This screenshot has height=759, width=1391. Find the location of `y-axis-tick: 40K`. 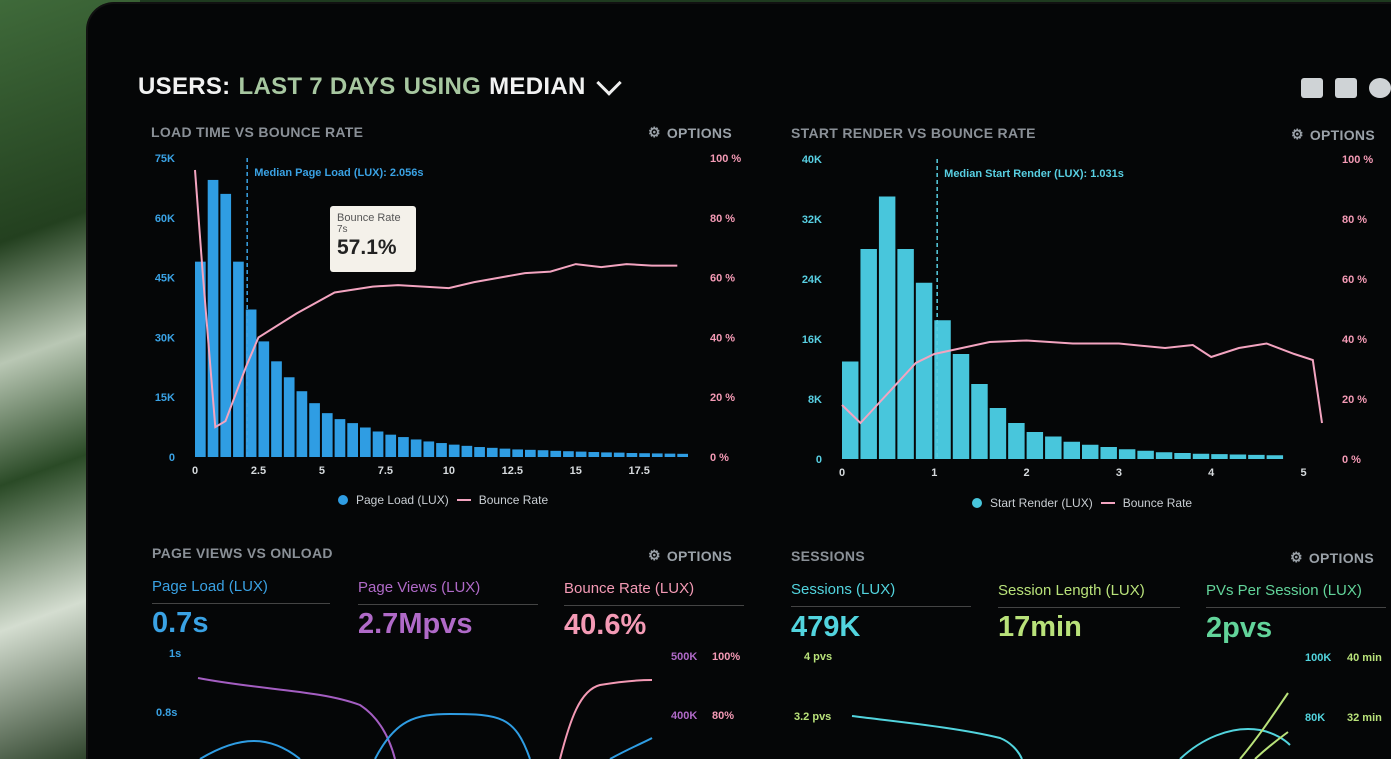

y-axis-tick: 40K is located at coordinates (812, 160).